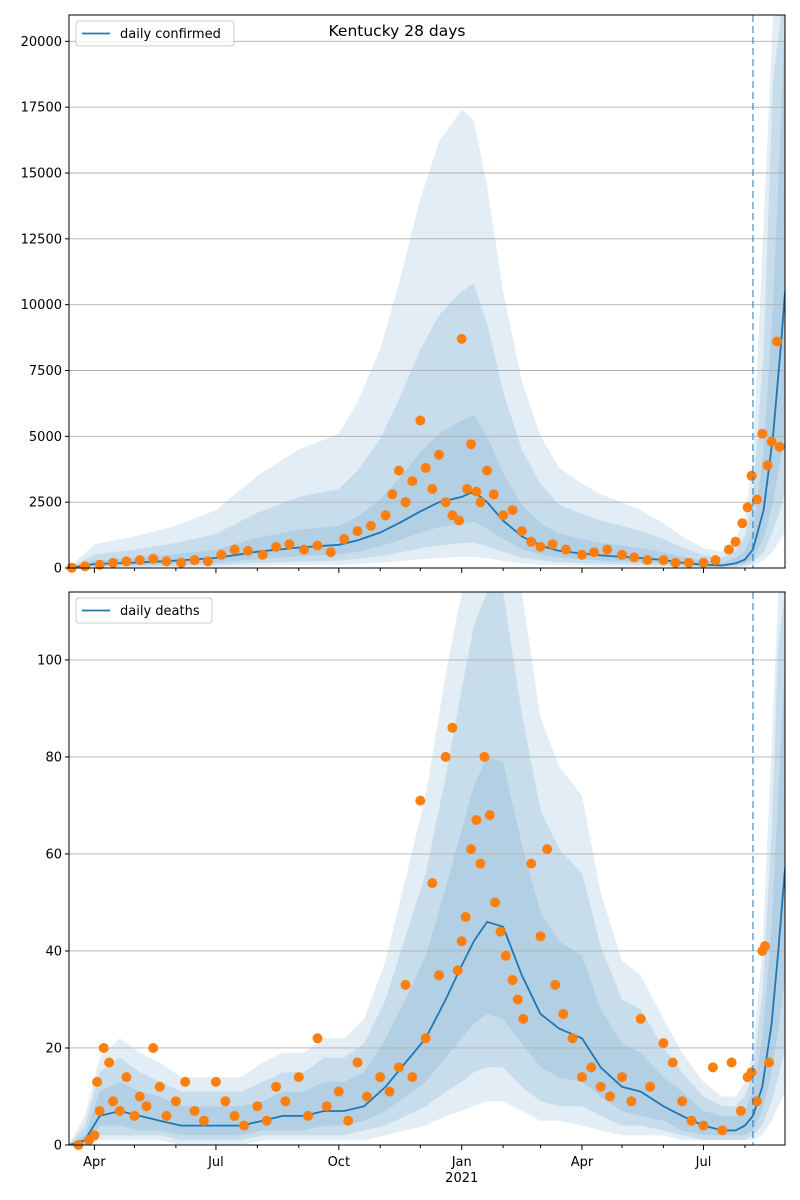  Describe the element at coordinates (461, 1178) in the screenshot. I see `x-year-label: 2021` at that location.